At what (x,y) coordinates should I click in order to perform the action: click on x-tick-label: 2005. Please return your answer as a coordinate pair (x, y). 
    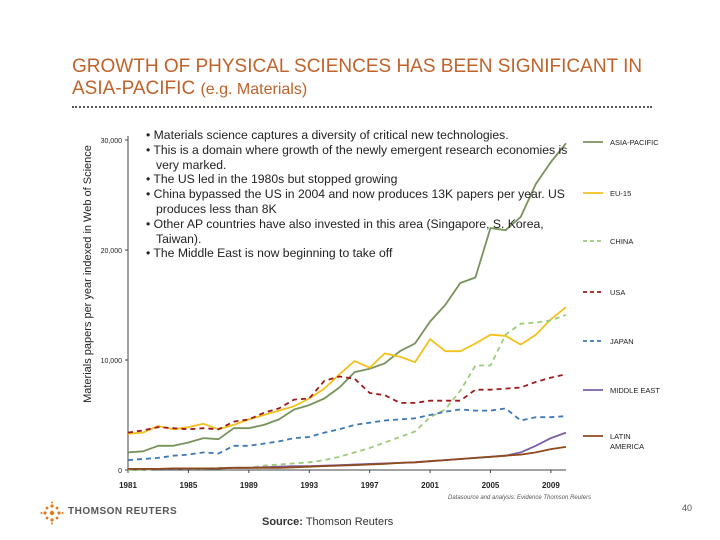
    Looking at the image, I should click on (491, 485).